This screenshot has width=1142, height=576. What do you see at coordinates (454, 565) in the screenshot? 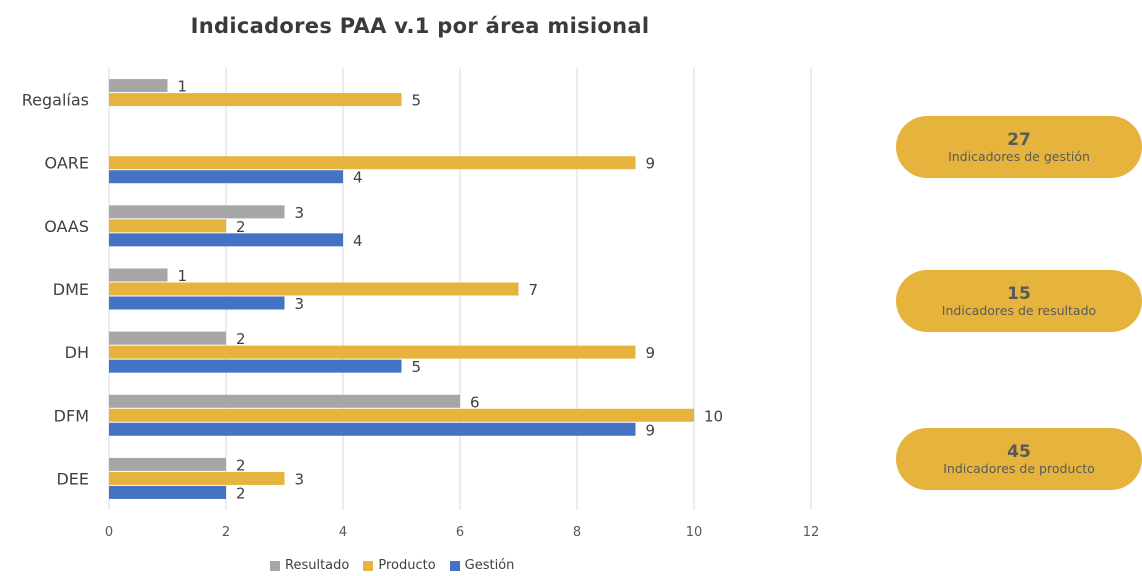
I see `legend-swatch-gestion` at bounding box center [454, 565].